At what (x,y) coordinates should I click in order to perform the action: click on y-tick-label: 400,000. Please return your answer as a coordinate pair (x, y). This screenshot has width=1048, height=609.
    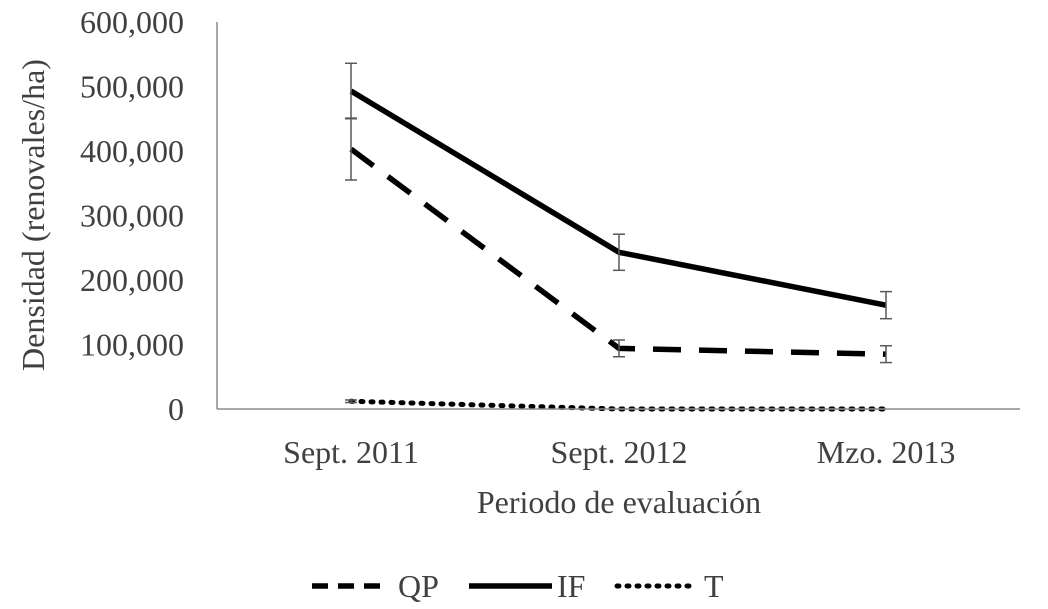
    Looking at the image, I should click on (132, 151).